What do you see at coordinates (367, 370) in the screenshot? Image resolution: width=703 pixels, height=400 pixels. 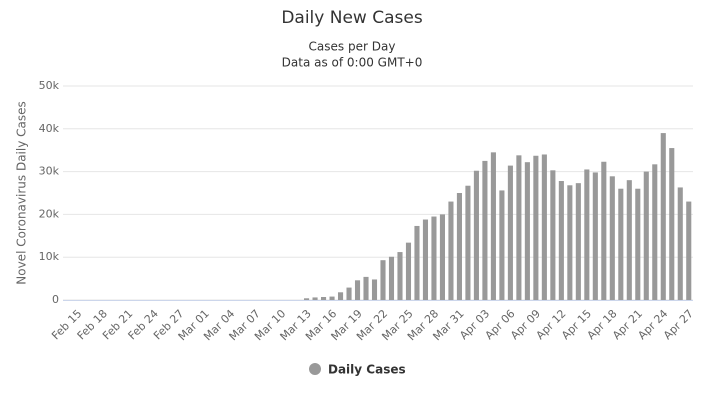 I see `legend-label: Daily Cases` at bounding box center [367, 370].